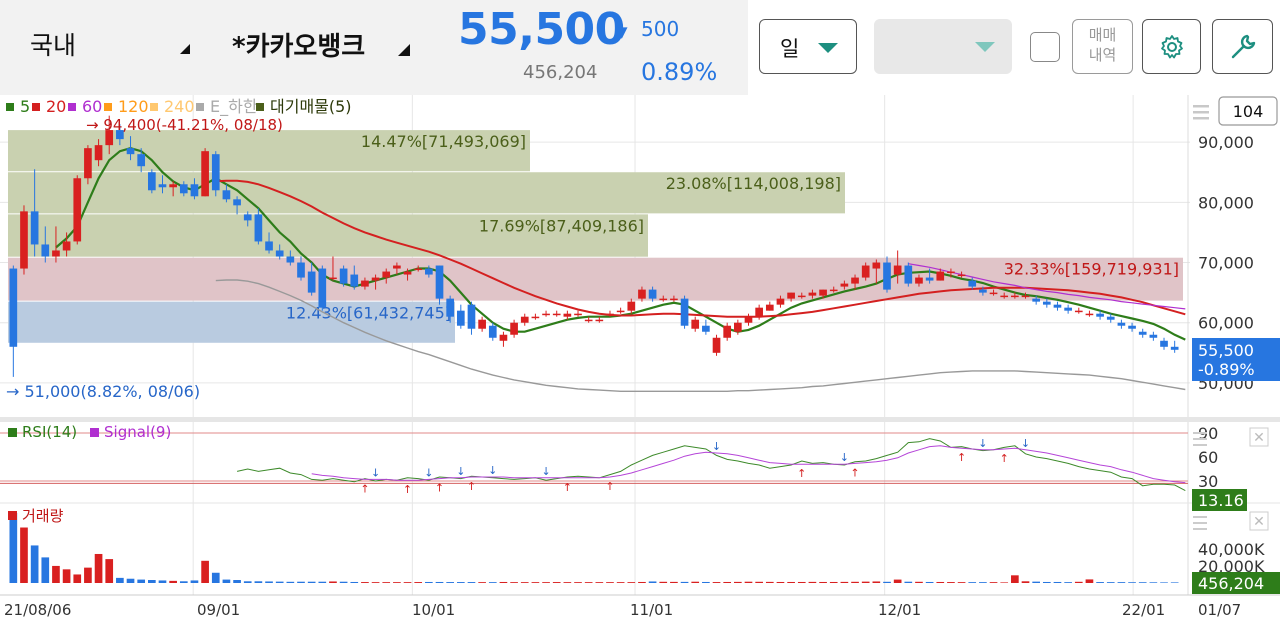 This screenshot has height=625, width=1280. I want to click on period-count-box: 104, so click(1248, 111).